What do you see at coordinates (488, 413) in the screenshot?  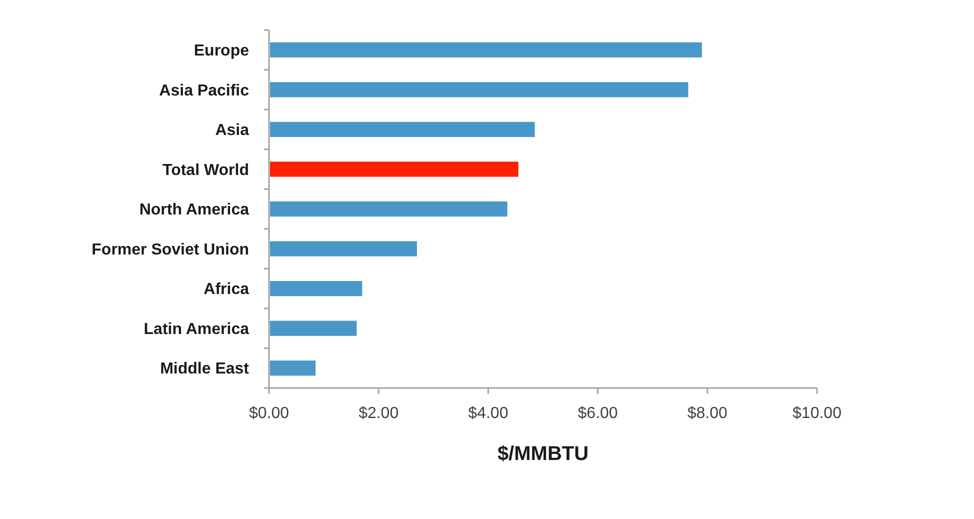 I see `x-tick-label: $4.00` at bounding box center [488, 413].